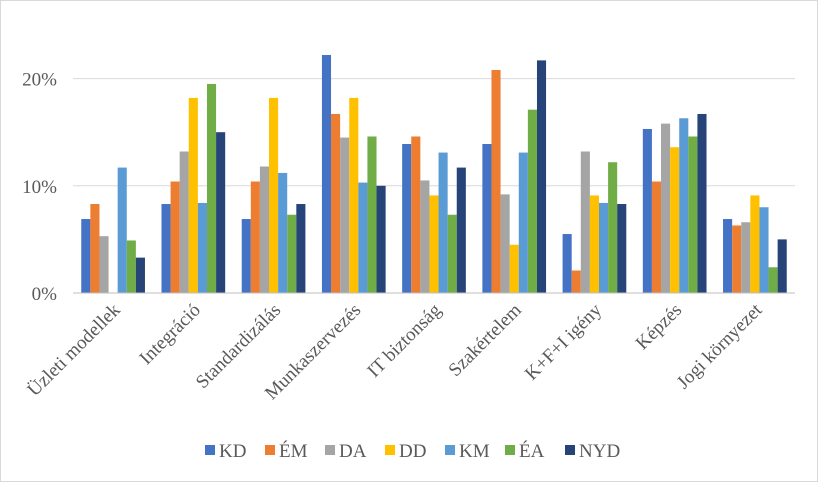  I want to click on legend-label: KM, so click(474, 451).